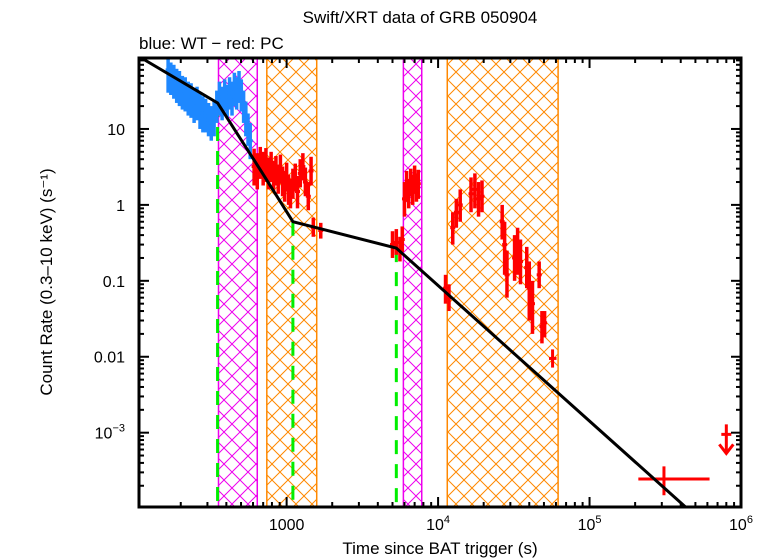  What do you see at coordinates (211, 43) in the screenshot?
I see `chart-subtitle: blue: WT − red: PC` at bounding box center [211, 43].